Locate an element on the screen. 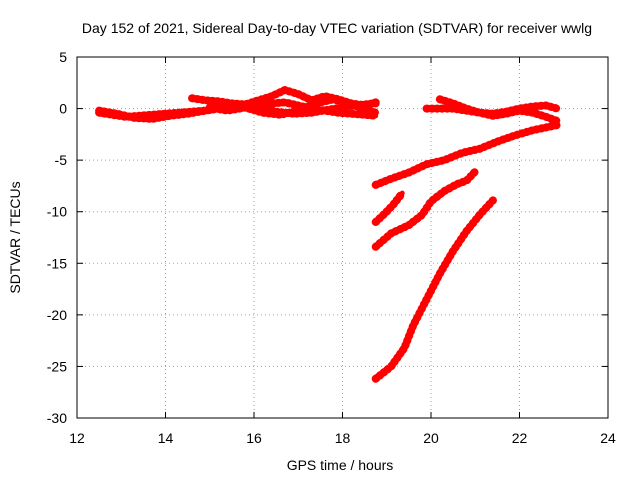 The width and height of the screenshot is (640, 480). x-tick-label-0: 12 is located at coordinates (77, 438).